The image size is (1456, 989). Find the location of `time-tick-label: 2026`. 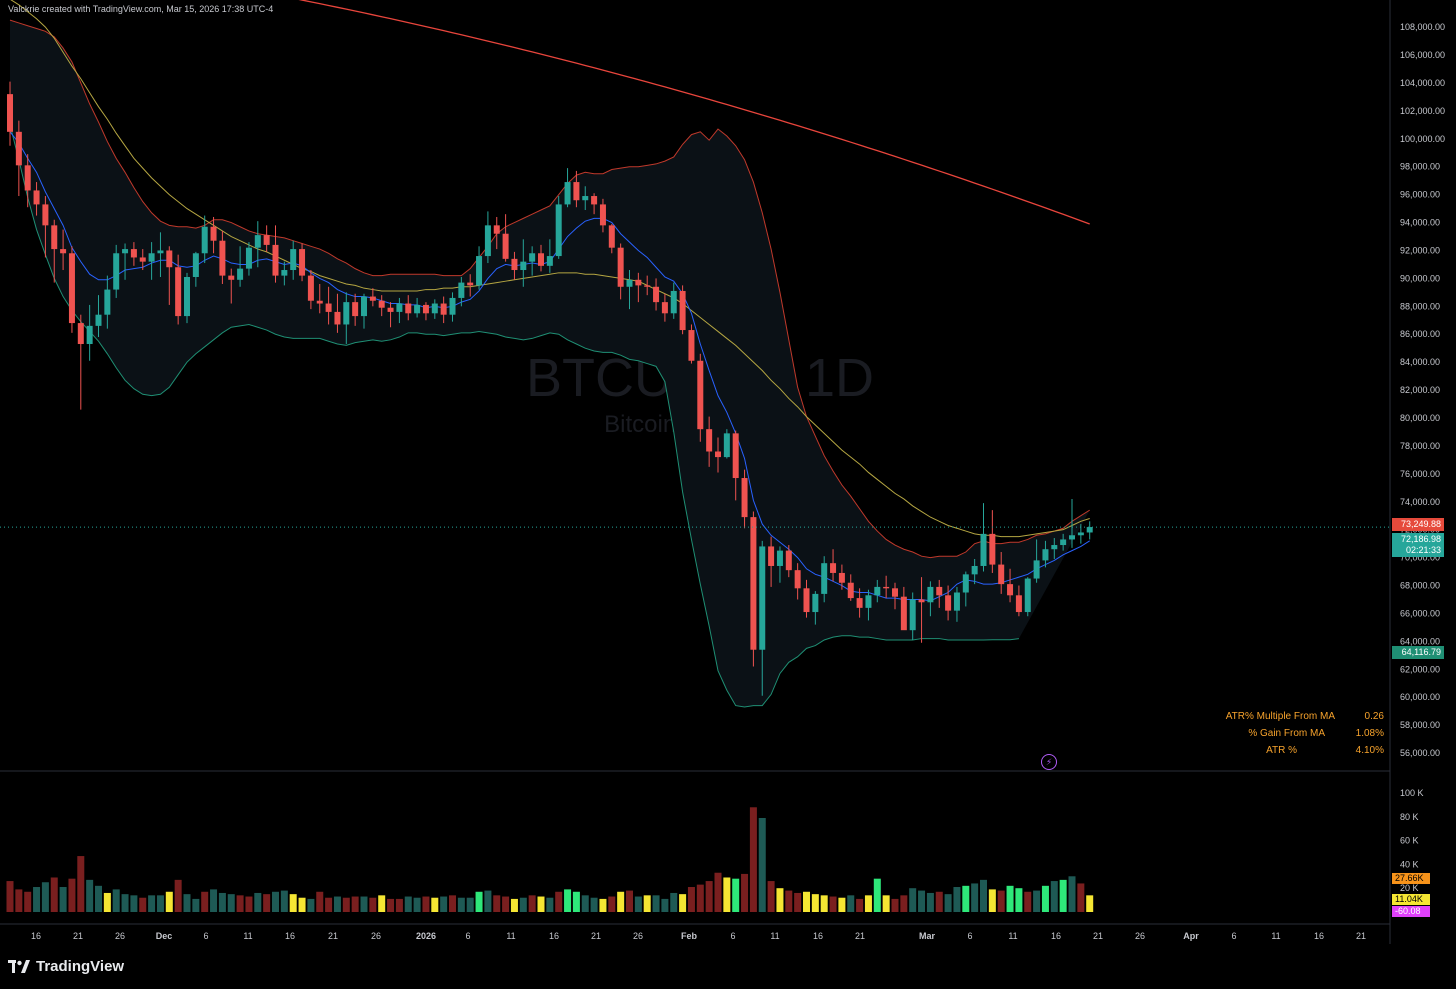

time-tick-label: 2026 is located at coordinates (426, 936).